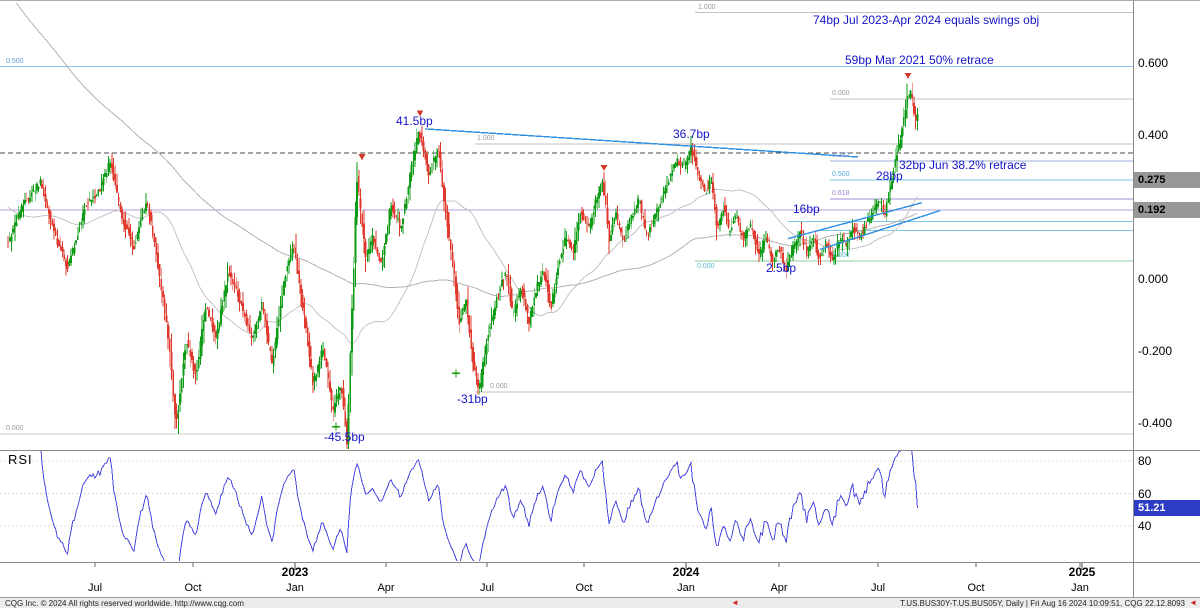 Image resolution: width=1200 pixels, height=608 pixels. What do you see at coordinates (472, 399) in the screenshot?
I see `chart-annotation: -31bp` at bounding box center [472, 399].